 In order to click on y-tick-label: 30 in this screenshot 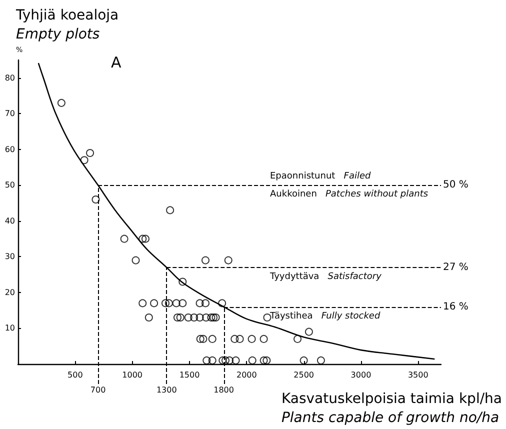, I will do `click(9, 257)`.